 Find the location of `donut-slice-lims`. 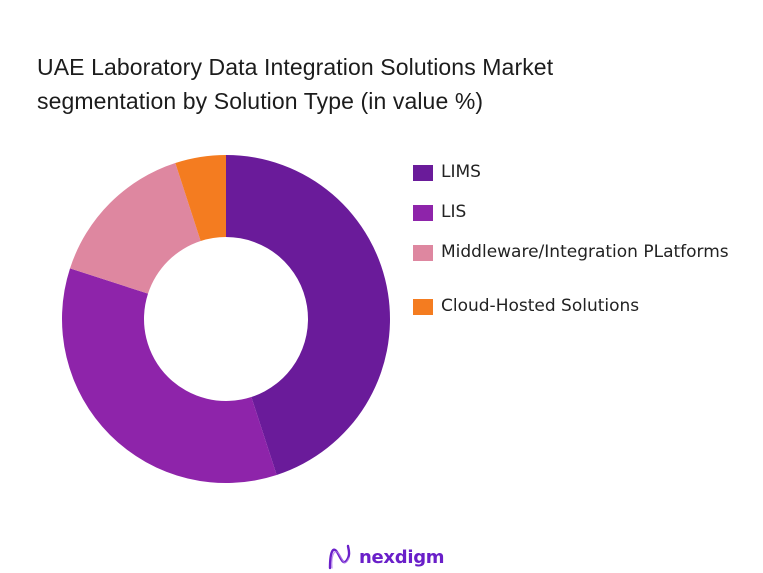

donut-slice-lims is located at coordinates (308, 315).